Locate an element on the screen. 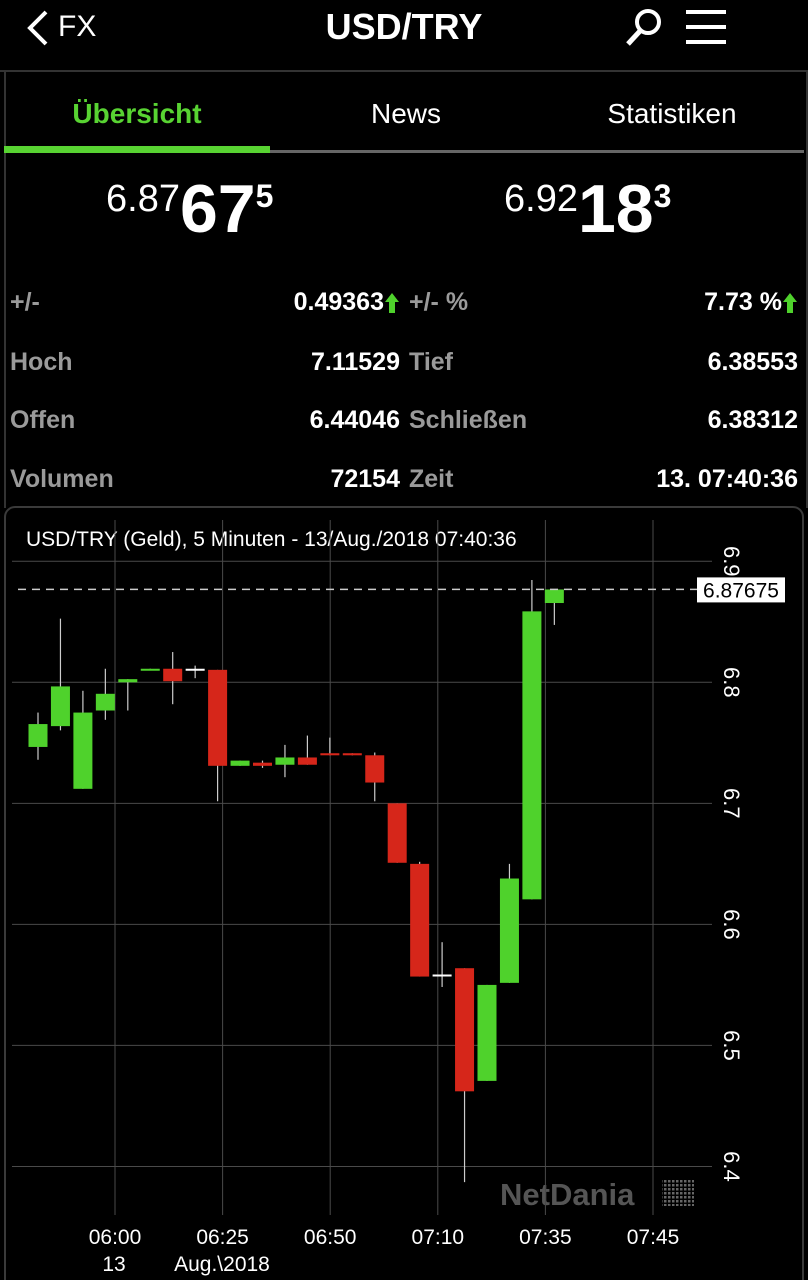 This screenshot has height=1280, width=808. stat-label: +/- % is located at coordinates (439, 302).